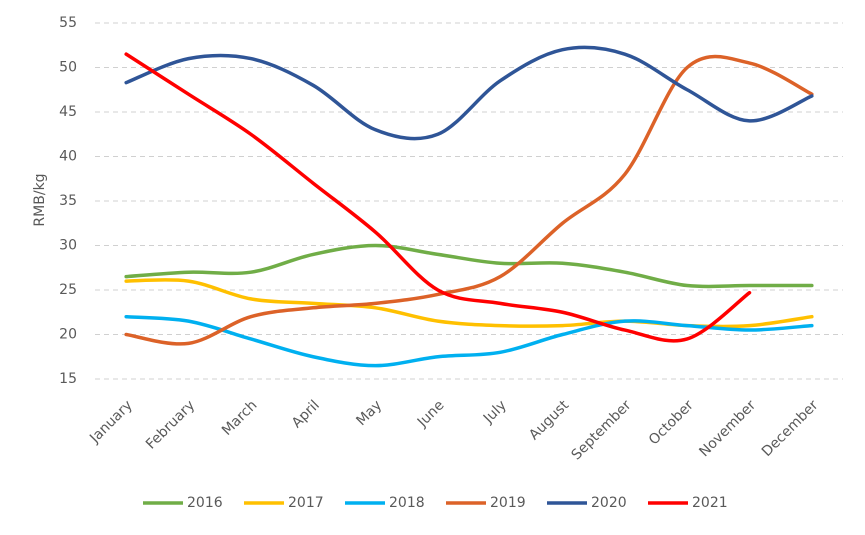 The image size is (865, 535). What do you see at coordinates (68, 379) in the screenshot?
I see `y-tick-label: 15` at bounding box center [68, 379].